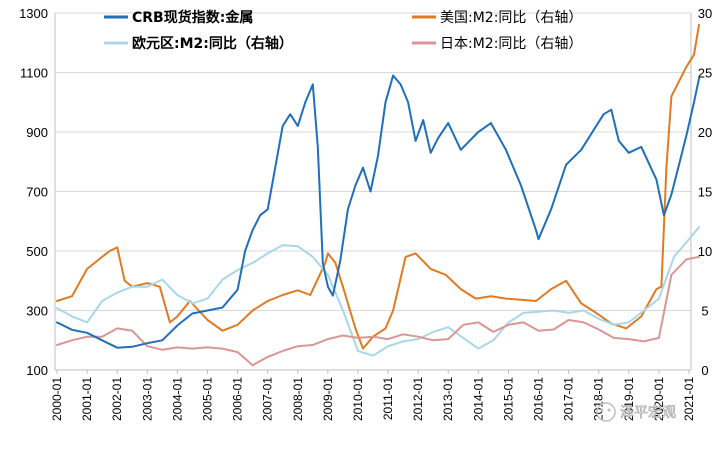 This screenshot has width=728, height=449. Describe the element at coordinates (87, 399) in the screenshot. I see `x-tick-label: 2001-01` at that location.